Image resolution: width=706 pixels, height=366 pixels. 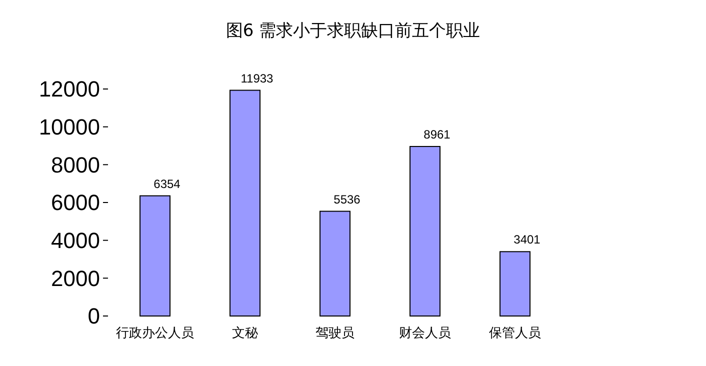 I want to click on y-tick-label: 4000, so click(x=75, y=241).